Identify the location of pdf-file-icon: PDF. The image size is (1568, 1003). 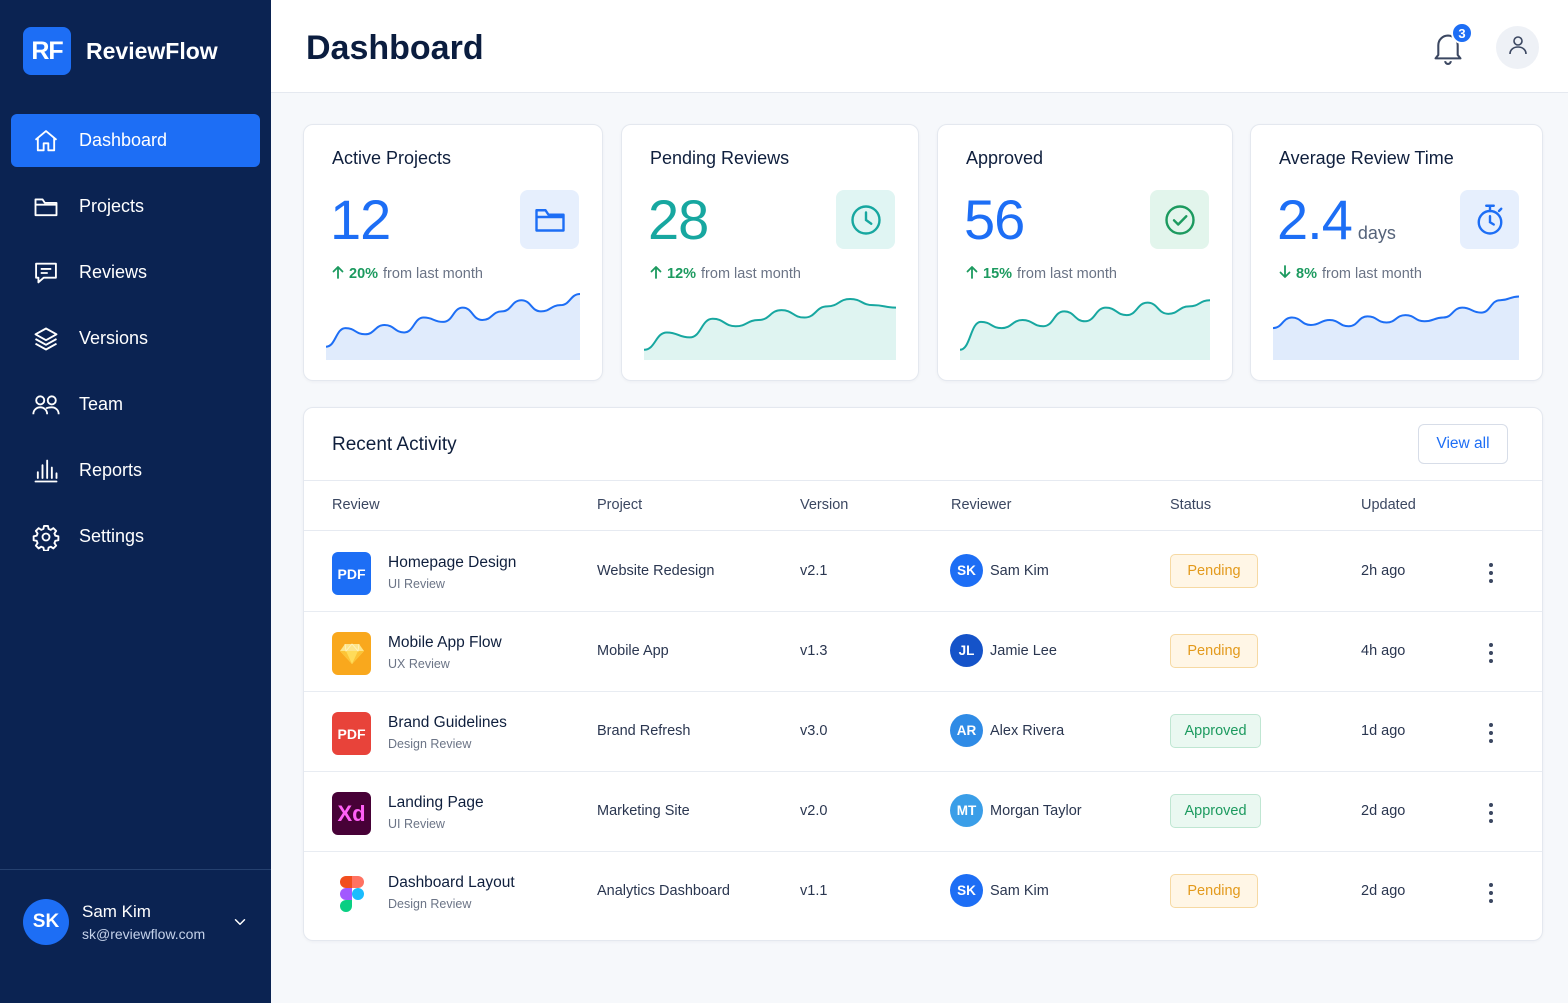
(351, 573).